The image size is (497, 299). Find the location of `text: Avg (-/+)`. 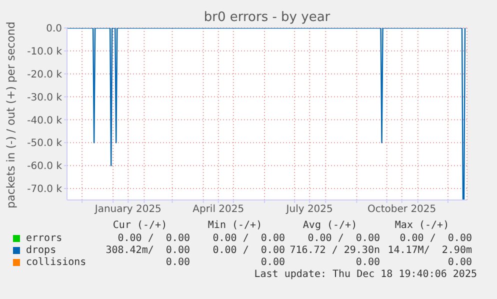

text: Avg (-/+) is located at coordinates (330, 225).